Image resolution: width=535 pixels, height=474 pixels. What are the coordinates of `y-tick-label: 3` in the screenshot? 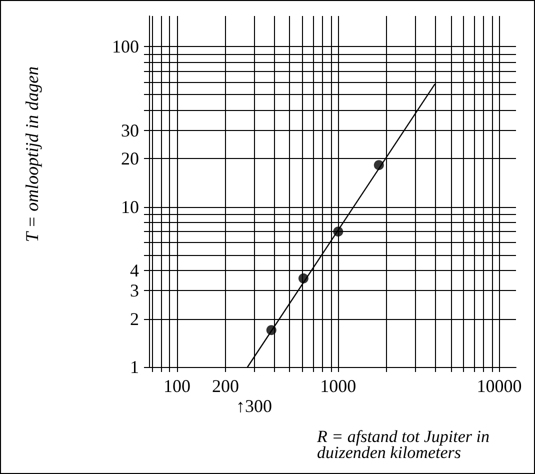 It's located at (134, 290).